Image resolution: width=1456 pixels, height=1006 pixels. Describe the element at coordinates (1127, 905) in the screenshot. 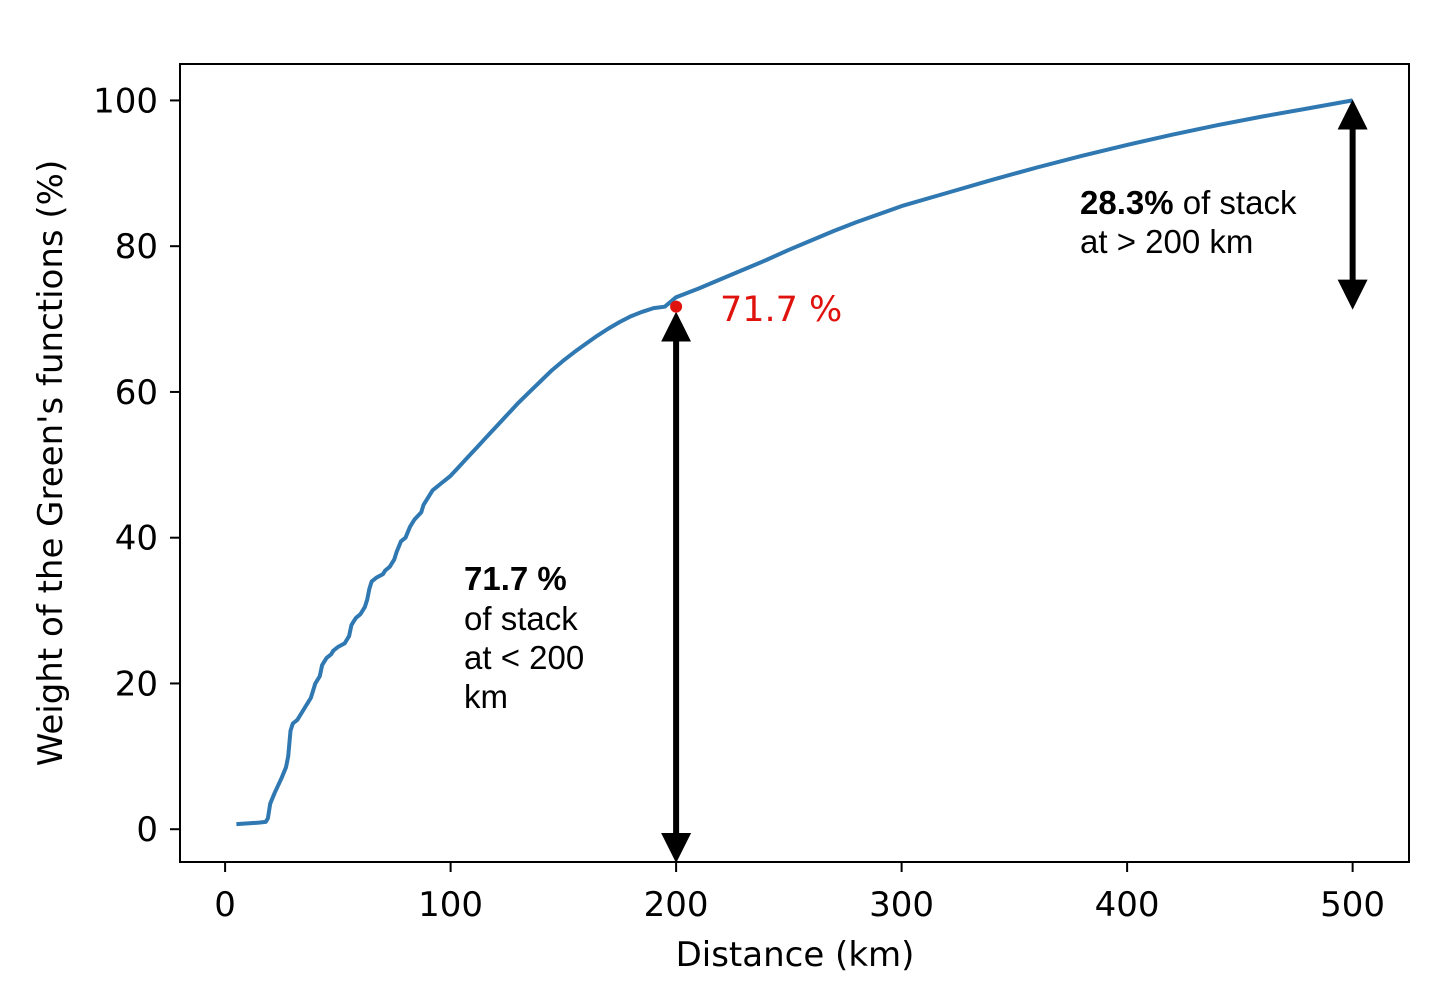

I see `x-tick-label: 400` at that location.